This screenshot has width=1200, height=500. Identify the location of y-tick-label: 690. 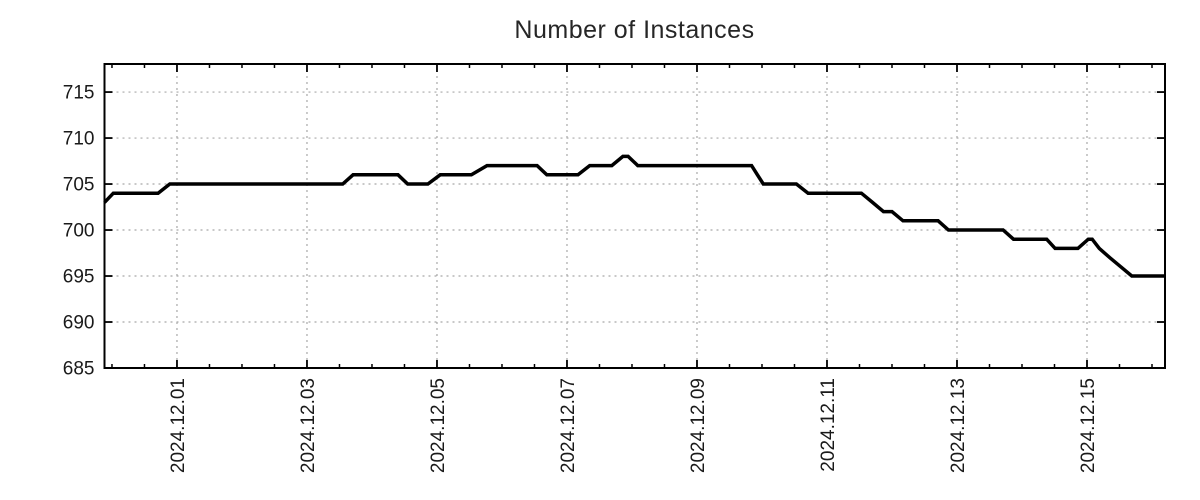
(79, 323).